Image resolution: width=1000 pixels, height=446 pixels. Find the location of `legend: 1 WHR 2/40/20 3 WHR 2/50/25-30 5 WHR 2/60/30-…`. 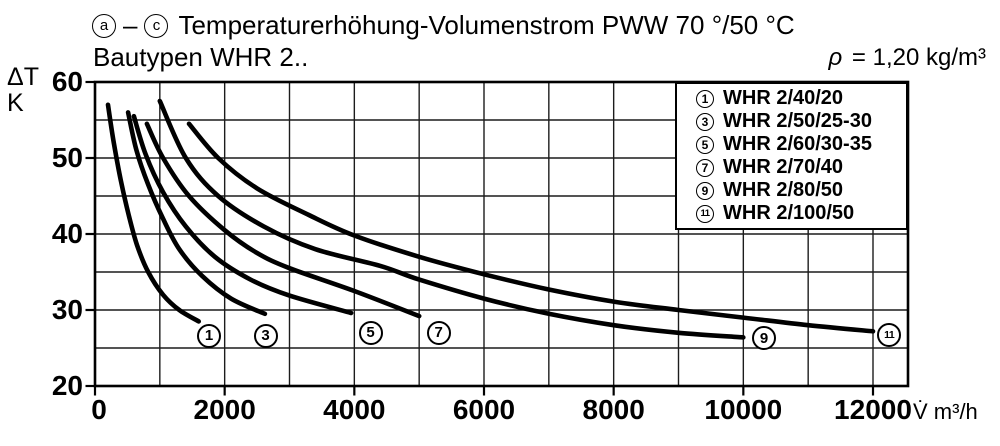

legend: 1 WHR 2/40/20 3 WHR 2/50/25-30 5 WHR 2/60/30-… is located at coordinates (791, 156).